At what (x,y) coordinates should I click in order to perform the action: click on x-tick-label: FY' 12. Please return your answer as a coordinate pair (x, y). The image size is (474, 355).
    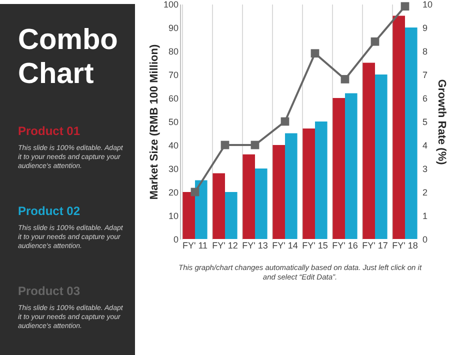
    Looking at the image, I should click on (225, 245).